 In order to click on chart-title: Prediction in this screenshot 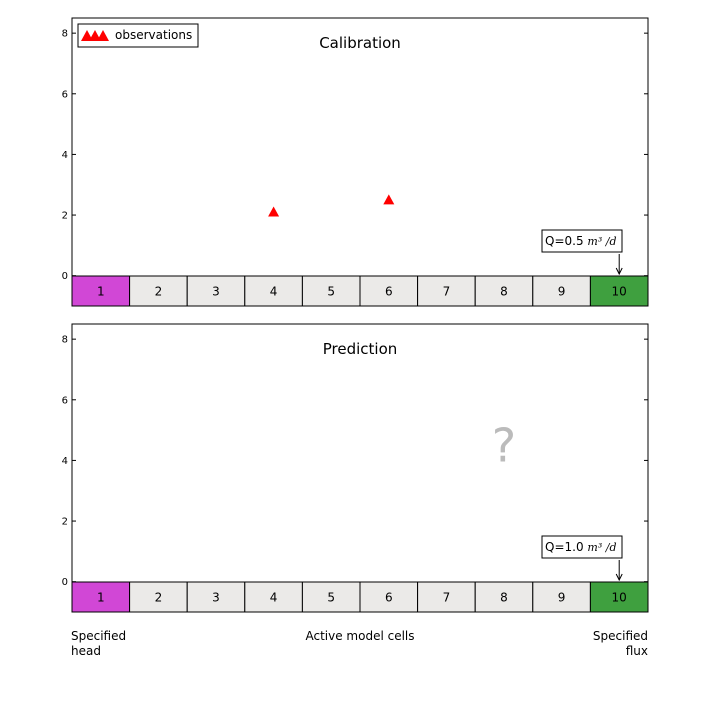, I will do `click(360, 349)`.